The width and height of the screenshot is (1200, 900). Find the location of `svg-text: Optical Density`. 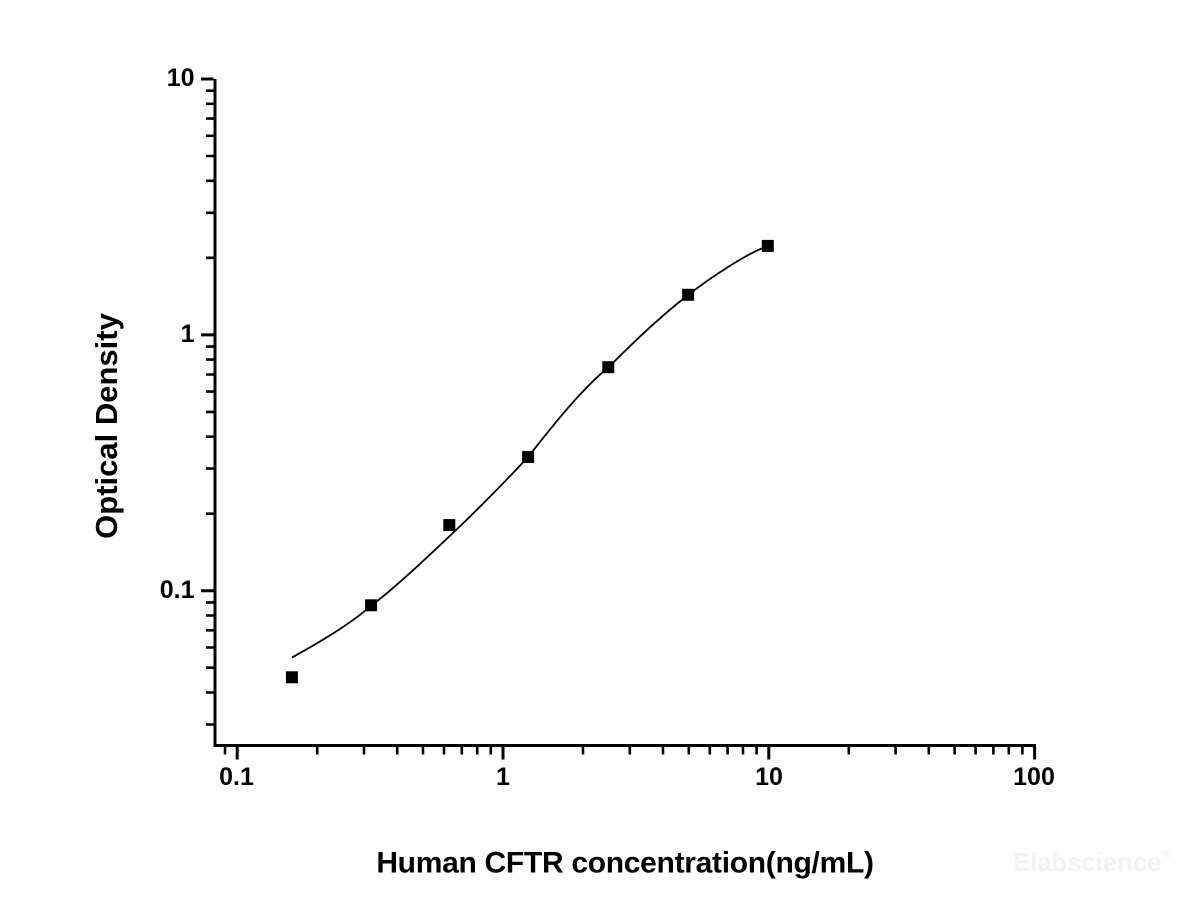

svg-text: Optical Density is located at coordinates (106, 425).